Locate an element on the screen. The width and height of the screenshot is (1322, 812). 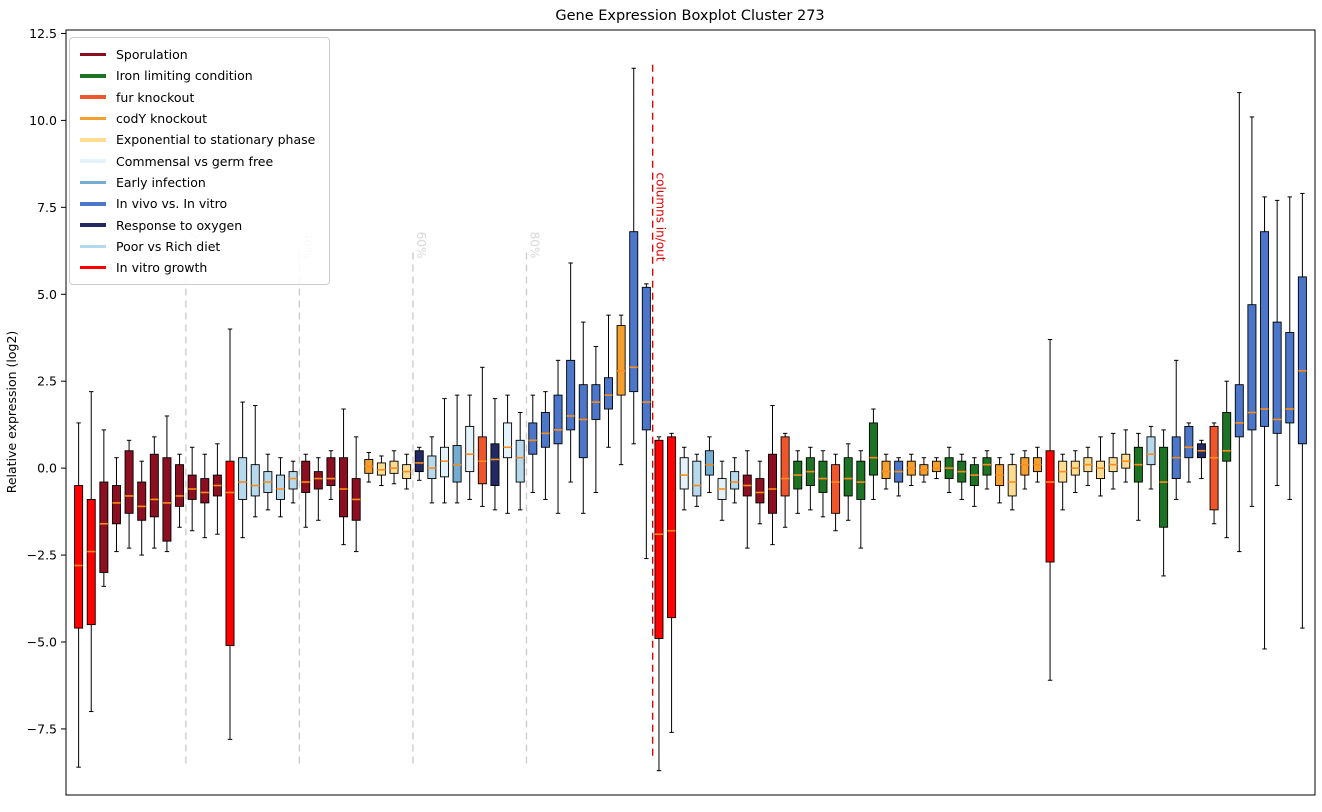
y-tick-label: 0.0 is located at coordinates (47, 468).